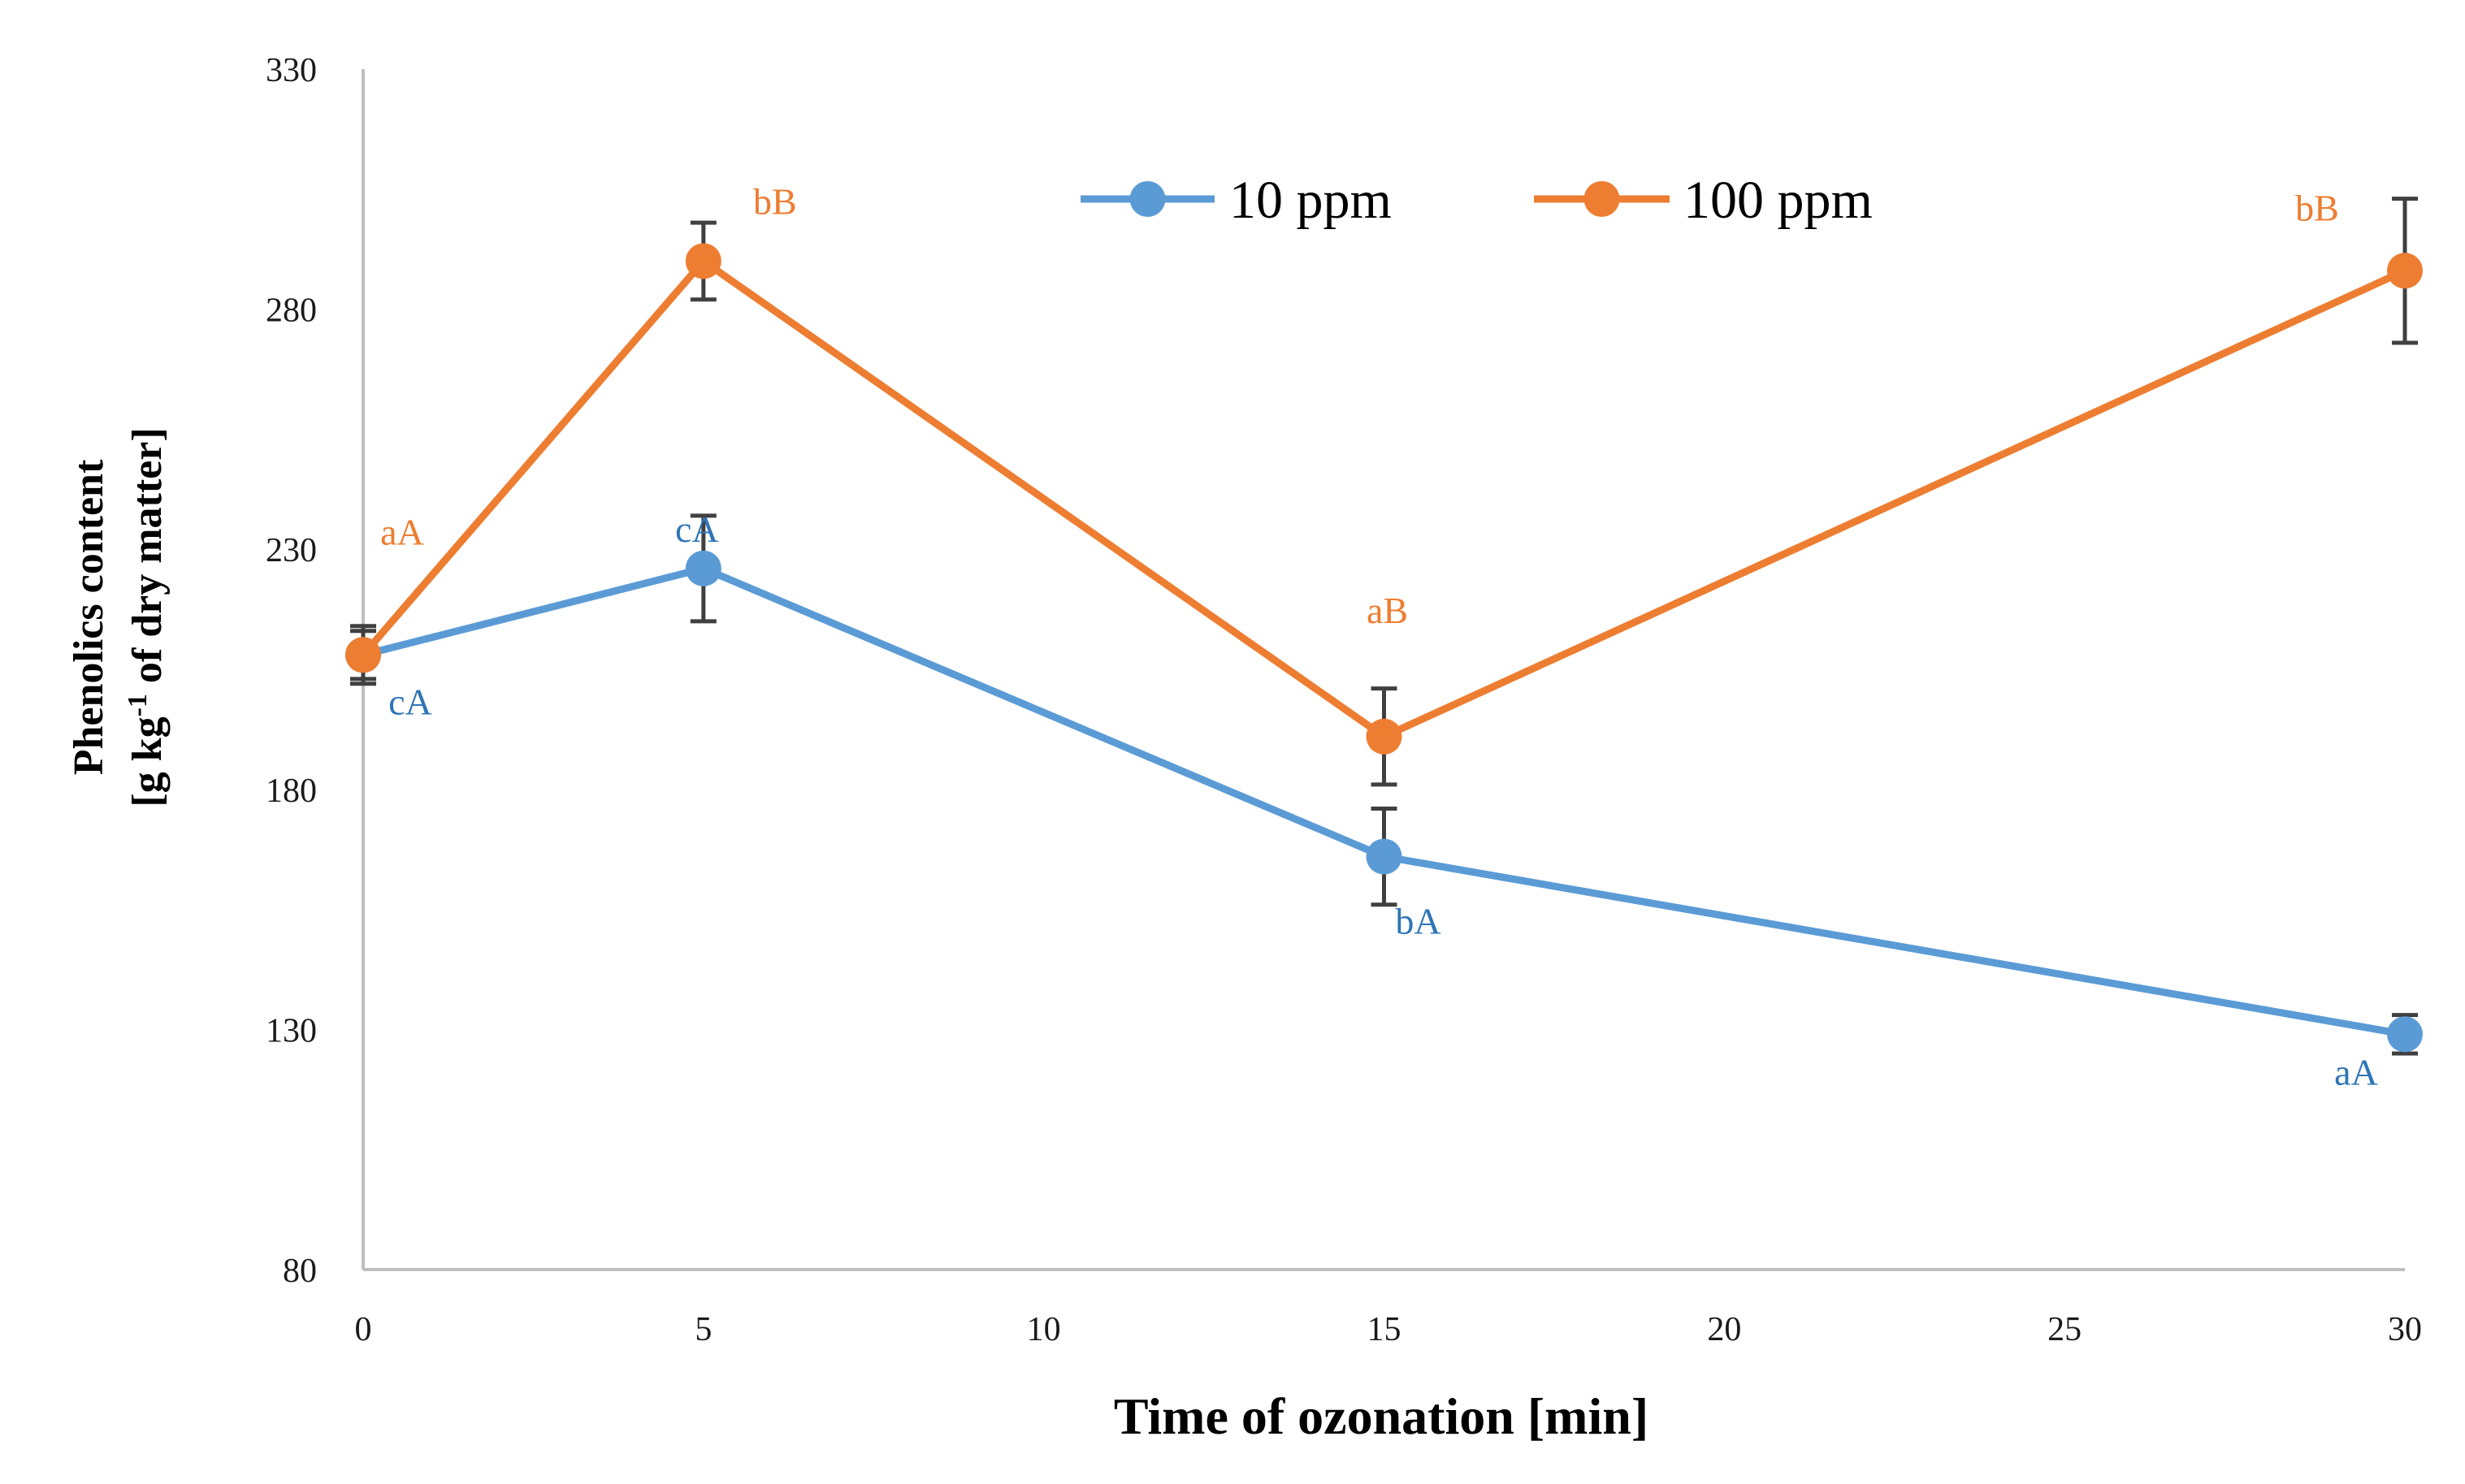  I want to click on y-tick-label: 130, so click(291, 1030).